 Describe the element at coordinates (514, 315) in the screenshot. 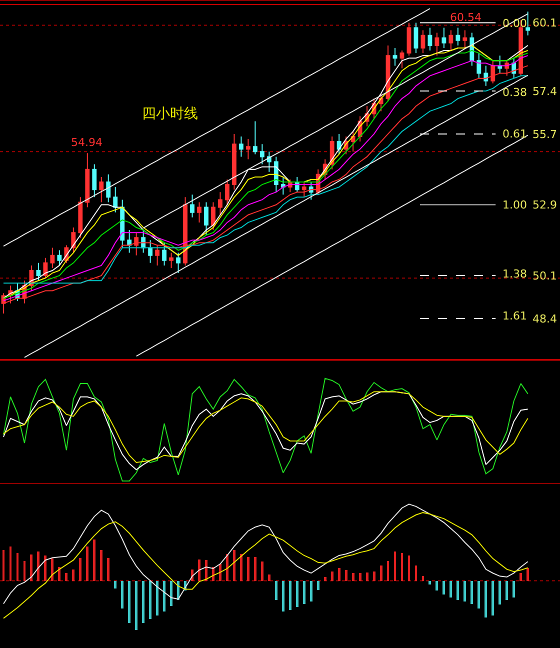

I see `y2-tick-label: 1.61` at that location.